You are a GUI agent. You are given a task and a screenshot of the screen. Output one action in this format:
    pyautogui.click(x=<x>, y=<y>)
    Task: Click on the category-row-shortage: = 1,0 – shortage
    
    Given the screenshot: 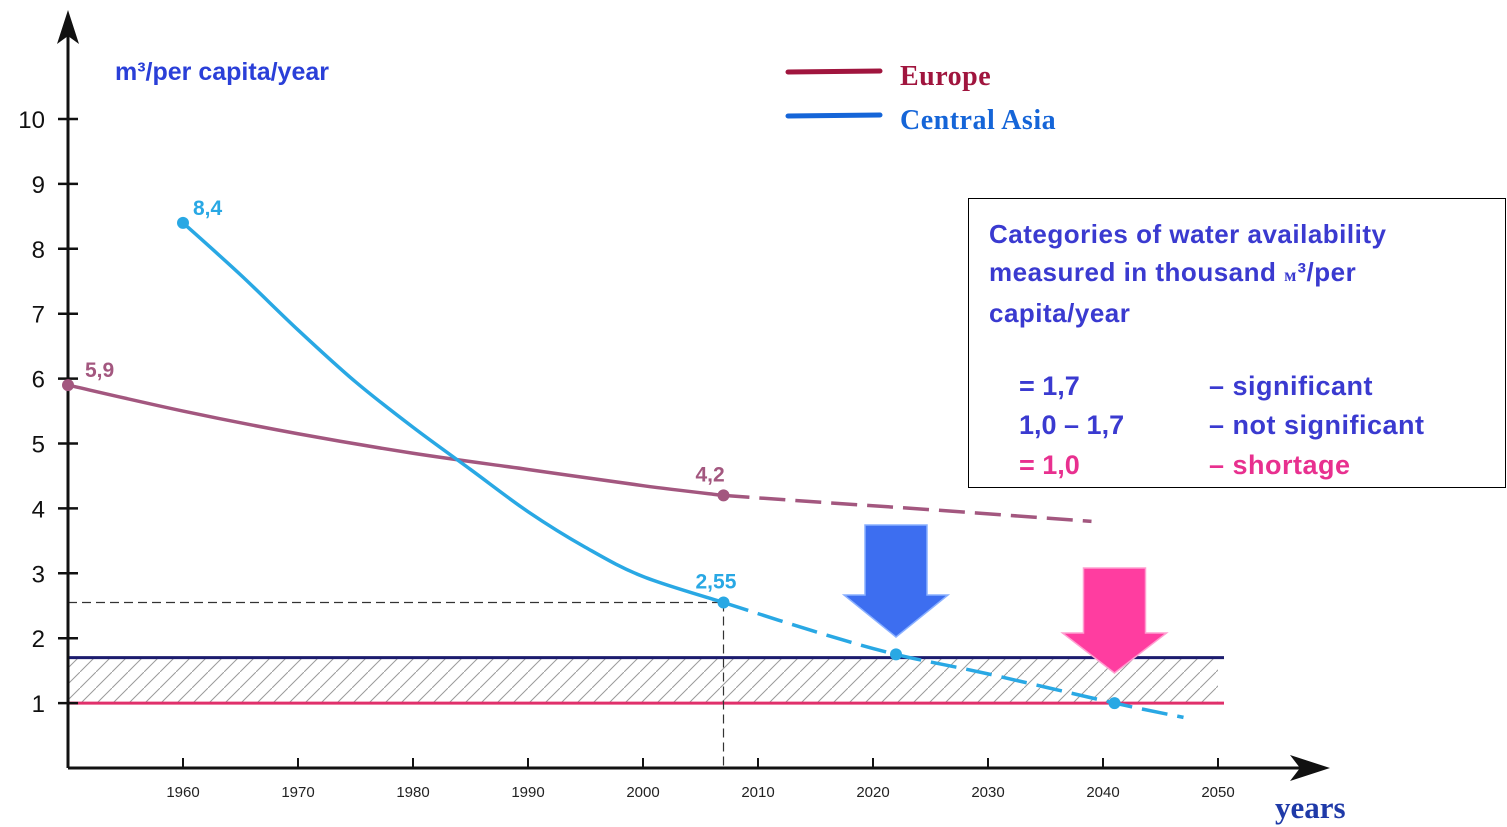 What is the action you would take?
    pyautogui.click(x=1238, y=465)
    